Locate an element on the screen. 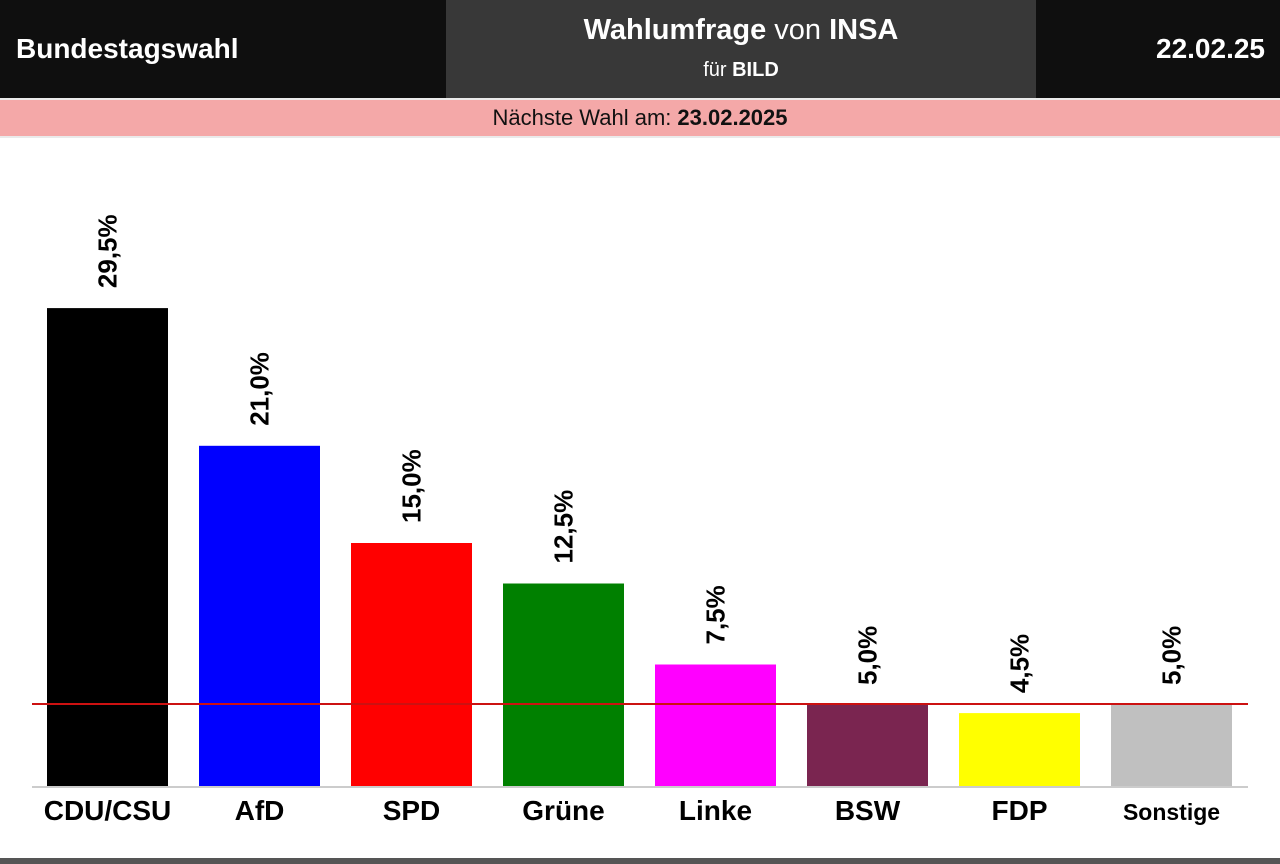 The width and height of the screenshot is (1280, 864). poll-title: Wahlumfrage von INSA is located at coordinates (741, 30).